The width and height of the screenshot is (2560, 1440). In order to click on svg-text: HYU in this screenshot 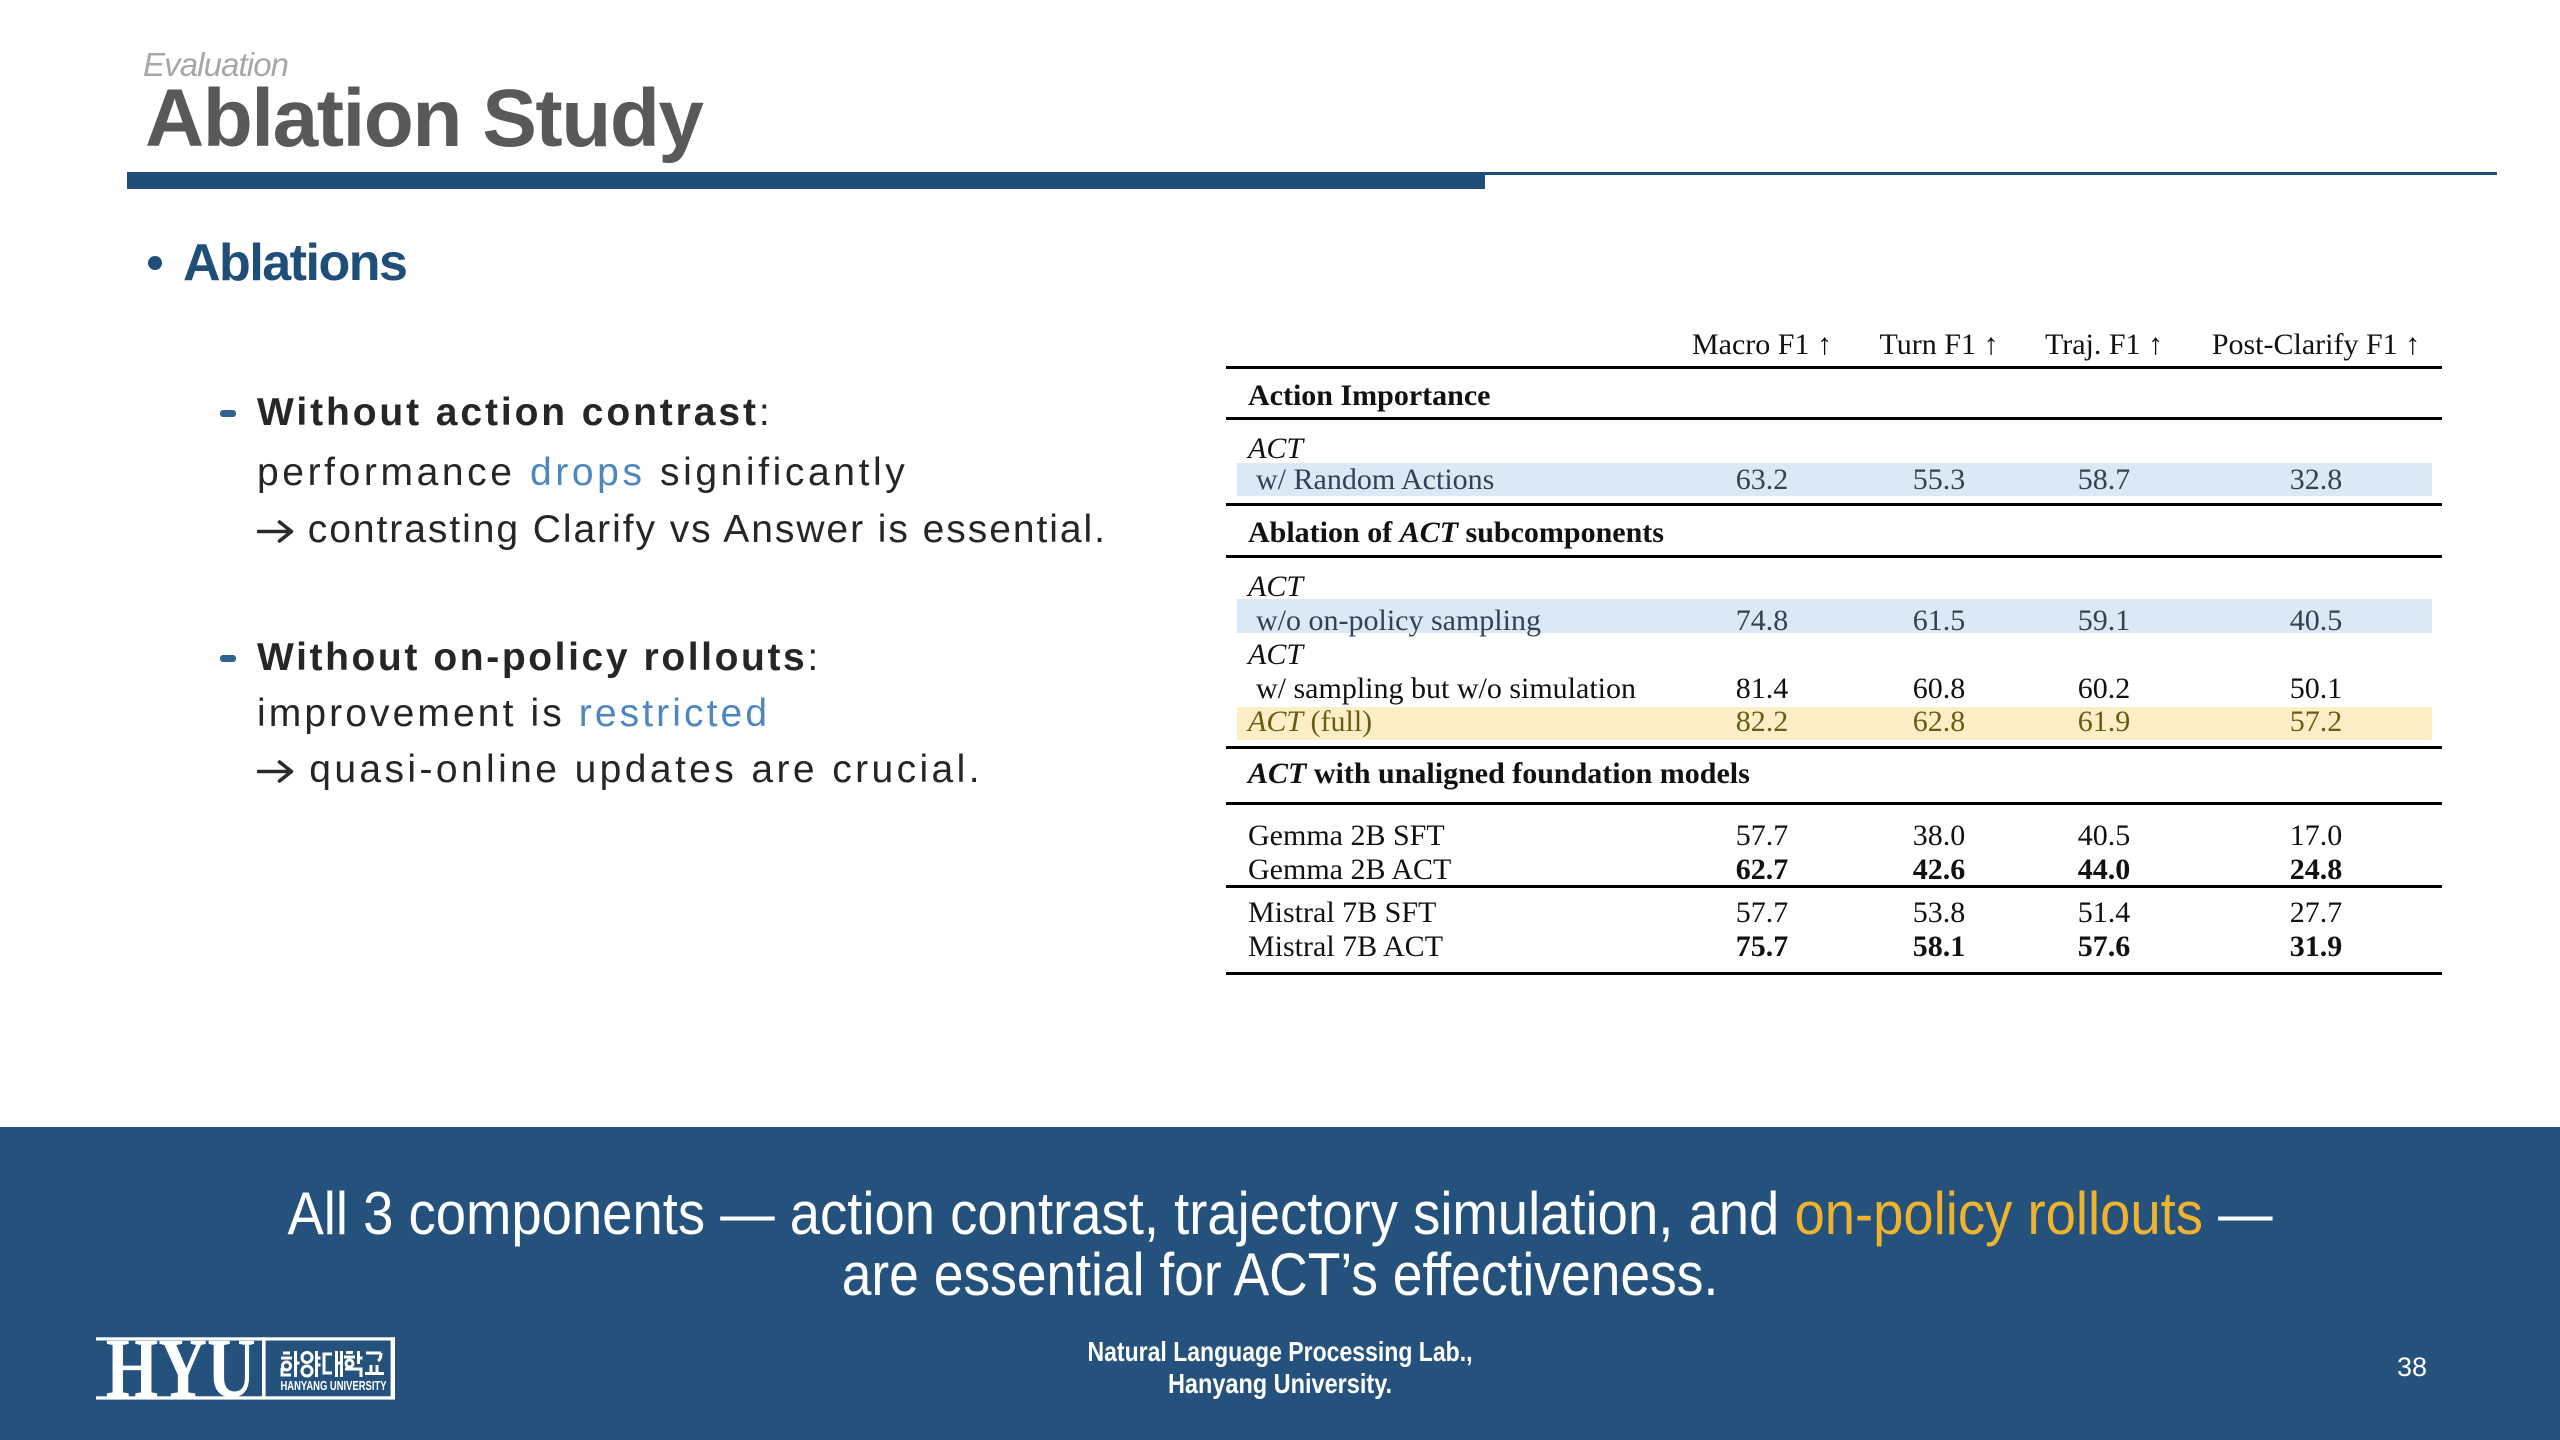, I will do `click(181, 1370)`.